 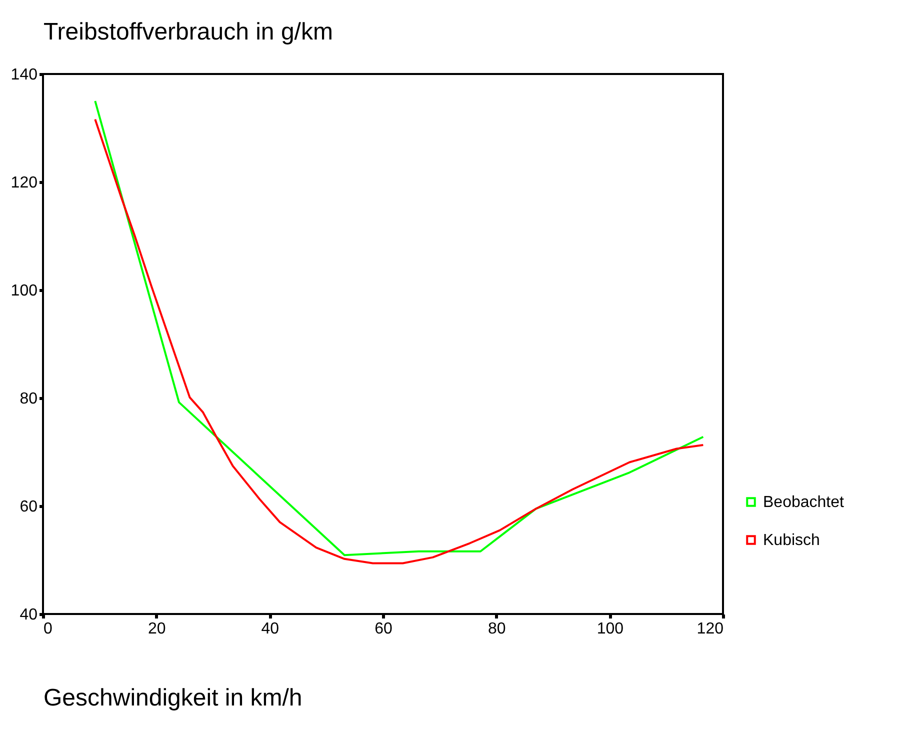 I want to click on y-tick-label: 60, so click(x=29, y=507).